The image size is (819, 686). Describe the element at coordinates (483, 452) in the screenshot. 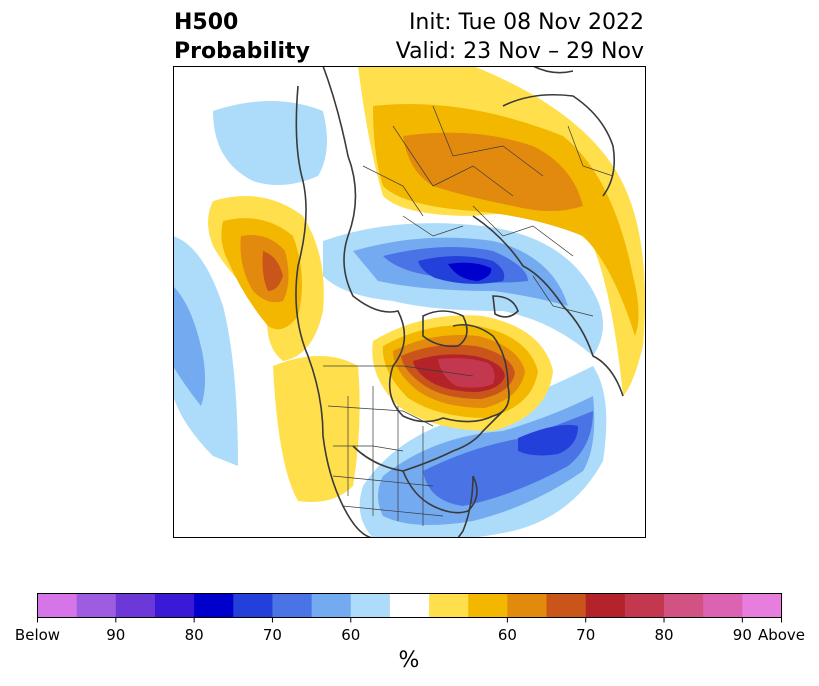

I see `anomaly-east-negative` at that location.